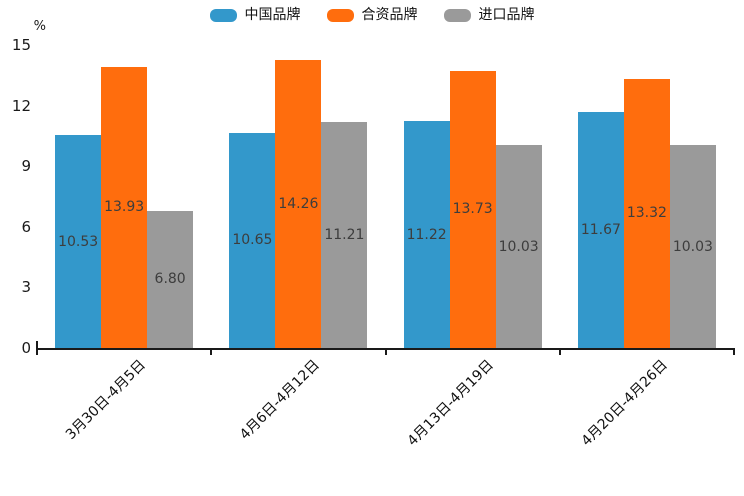 This screenshot has height=496, width=744. I want to click on y-axis-unit-label: %, so click(39, 26).